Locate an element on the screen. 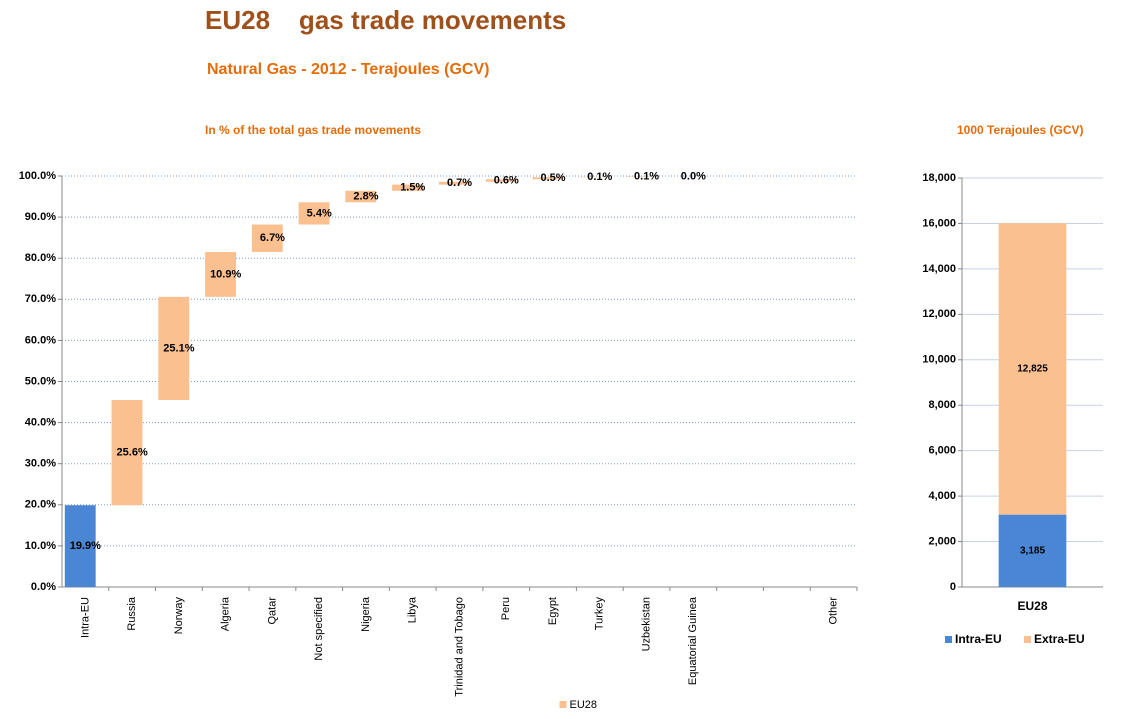 The width and height of the screenshot is (1121, 719). value-label: 0.6% is located at coordinates (506, 180).